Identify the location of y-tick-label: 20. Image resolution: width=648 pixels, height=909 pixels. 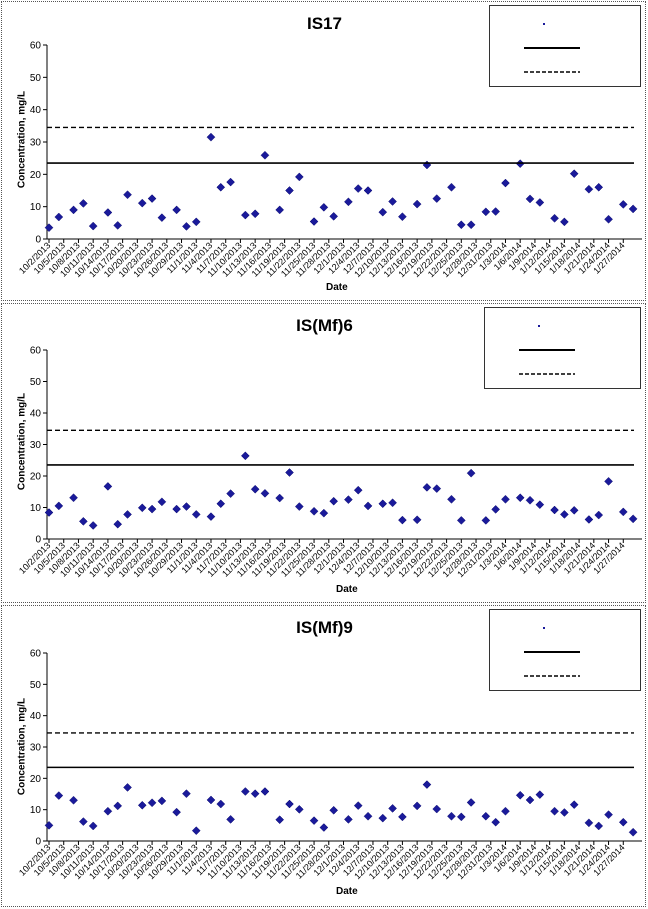
(36, 477).